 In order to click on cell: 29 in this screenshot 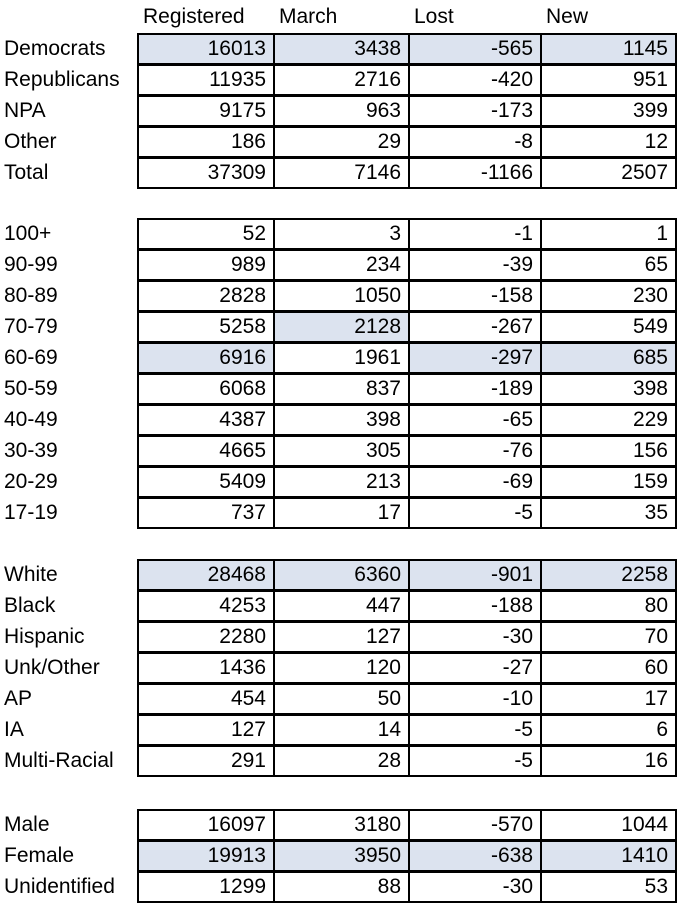, I will do `click(340, 142)`.